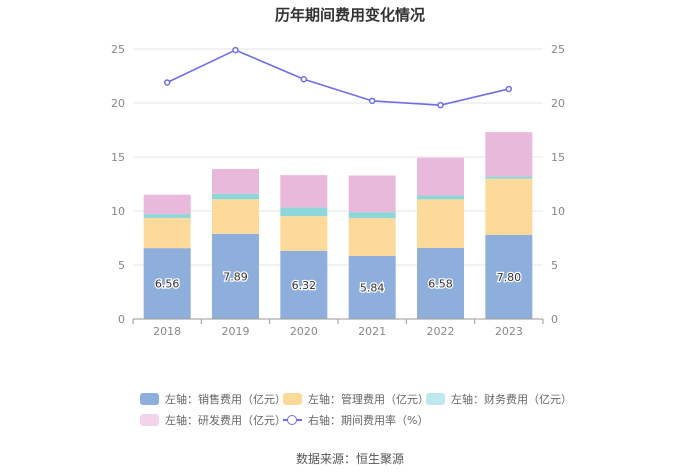 This screenshot has height=473, width=700. I want to click on bar-data-label: 6.32, so click(304, 285).